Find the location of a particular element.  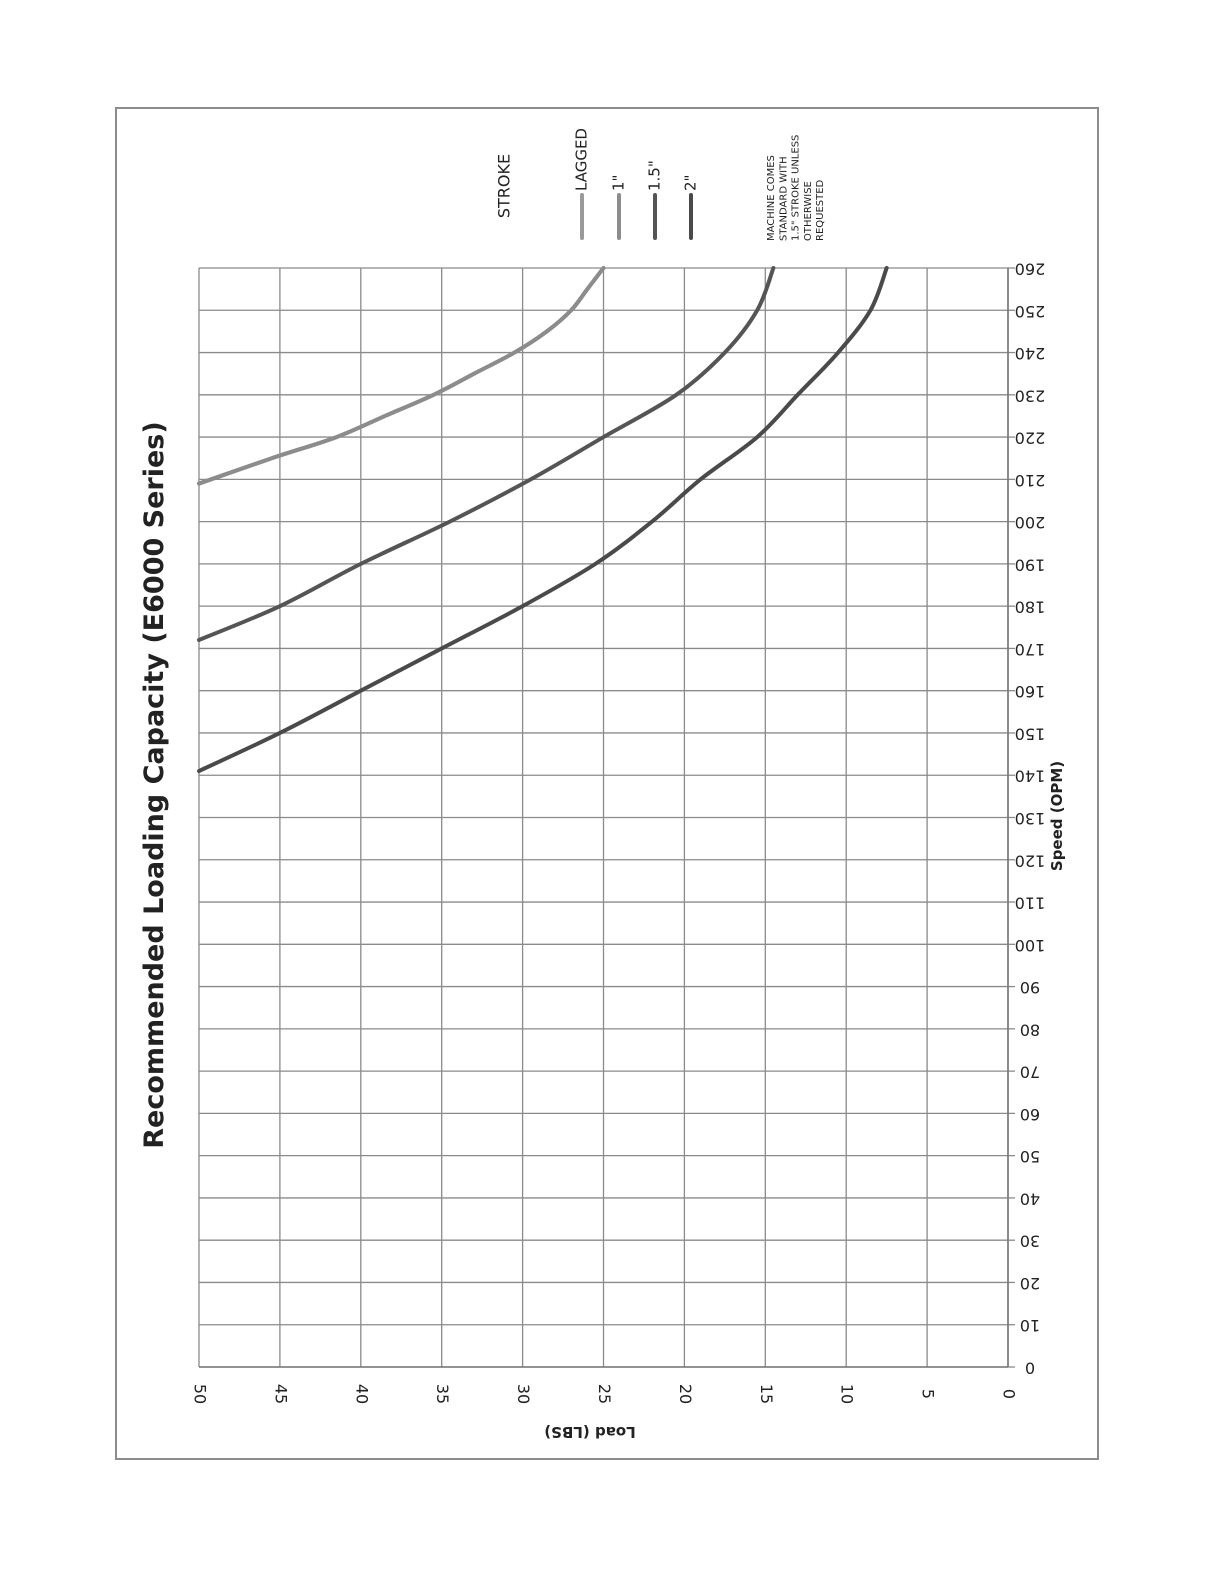

note-line: 1.5" STROKE UNLESS is located at coordinates (796, 188).